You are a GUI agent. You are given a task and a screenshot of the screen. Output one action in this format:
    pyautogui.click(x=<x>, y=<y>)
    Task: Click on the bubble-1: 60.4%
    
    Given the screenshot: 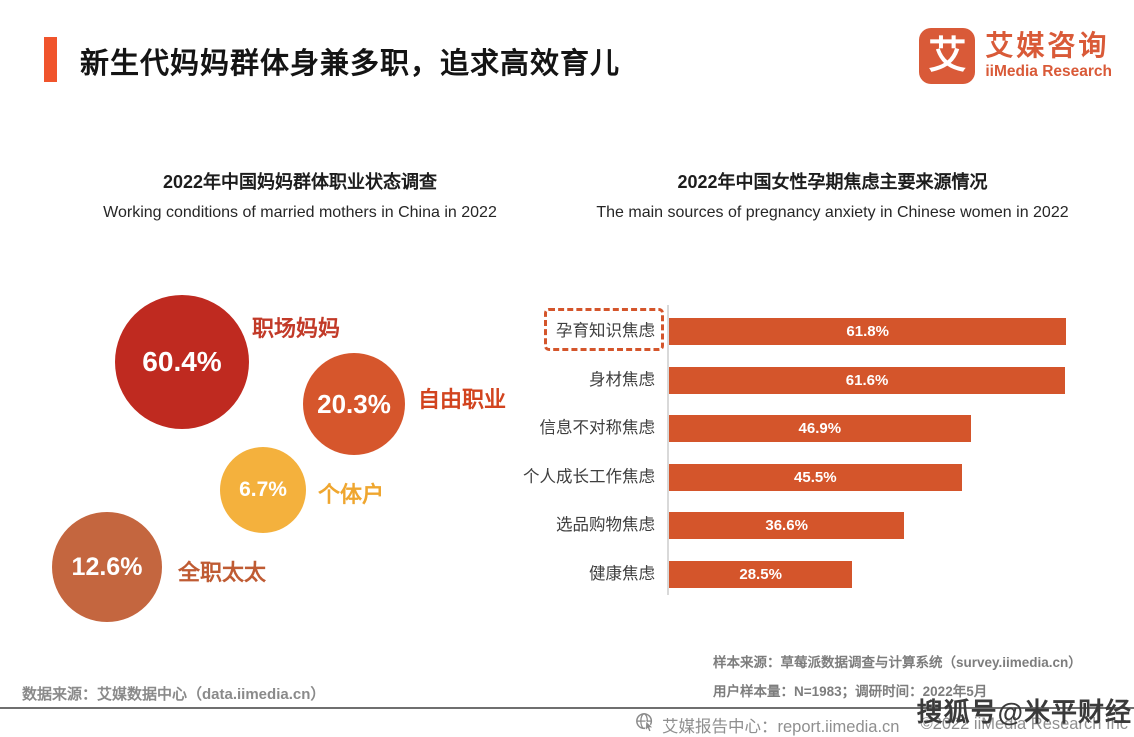 What is the action you would take?
    pyautogui.click(x=182, y=362)
    